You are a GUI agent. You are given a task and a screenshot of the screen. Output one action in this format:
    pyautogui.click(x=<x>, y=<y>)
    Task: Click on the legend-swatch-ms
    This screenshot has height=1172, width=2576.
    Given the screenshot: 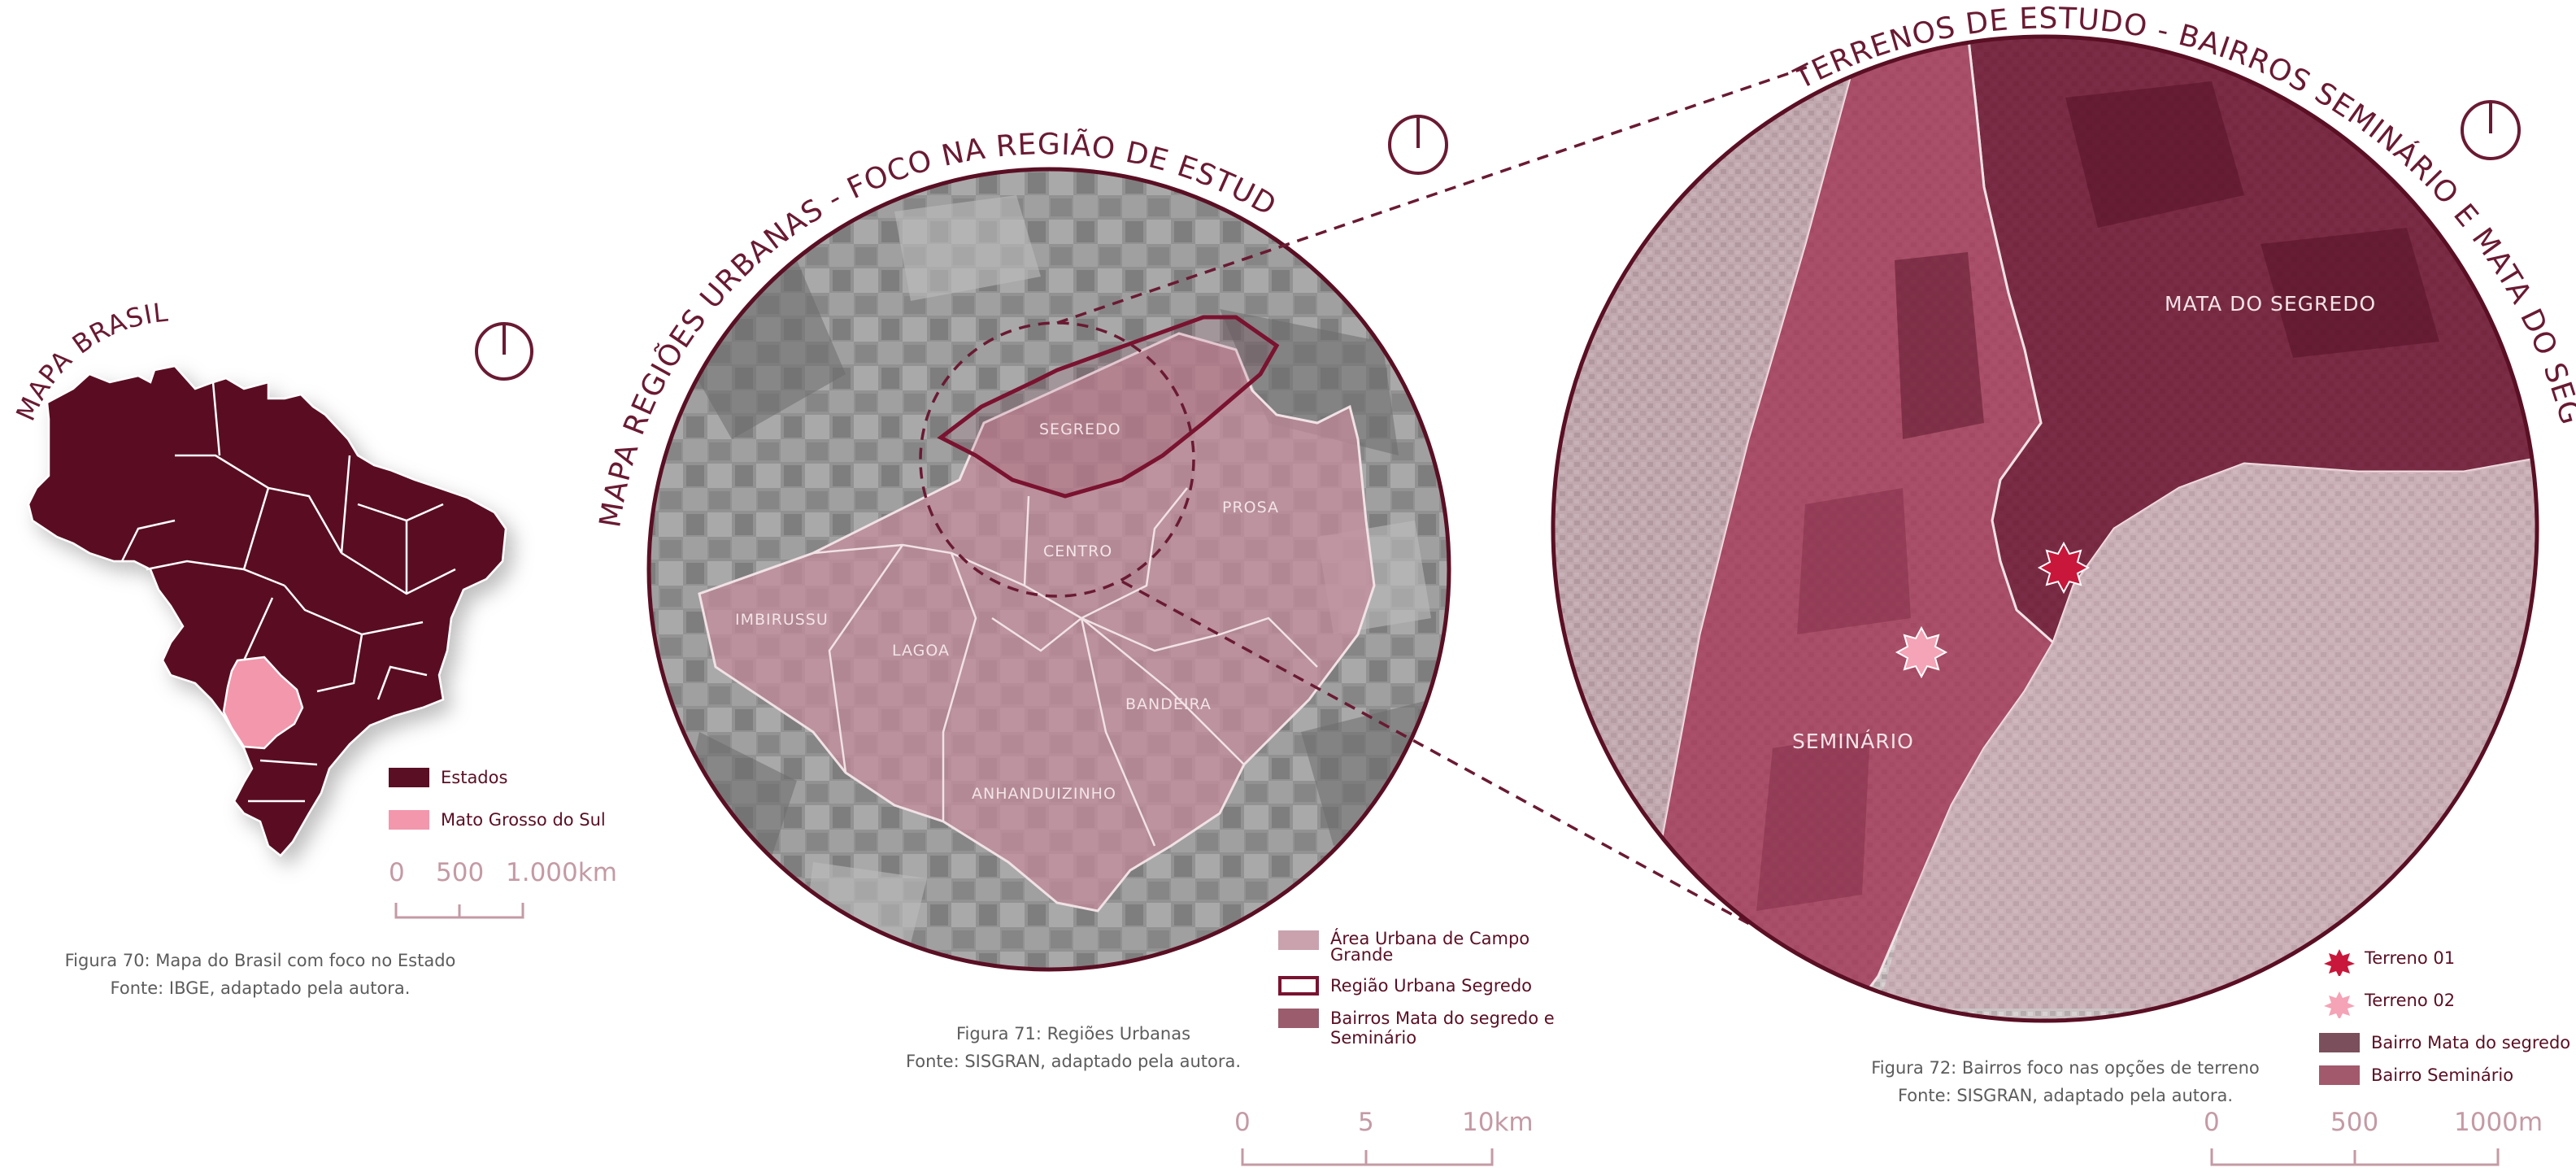 What is the action you would take?
    pyautogui.click(x=409, y=820)
    